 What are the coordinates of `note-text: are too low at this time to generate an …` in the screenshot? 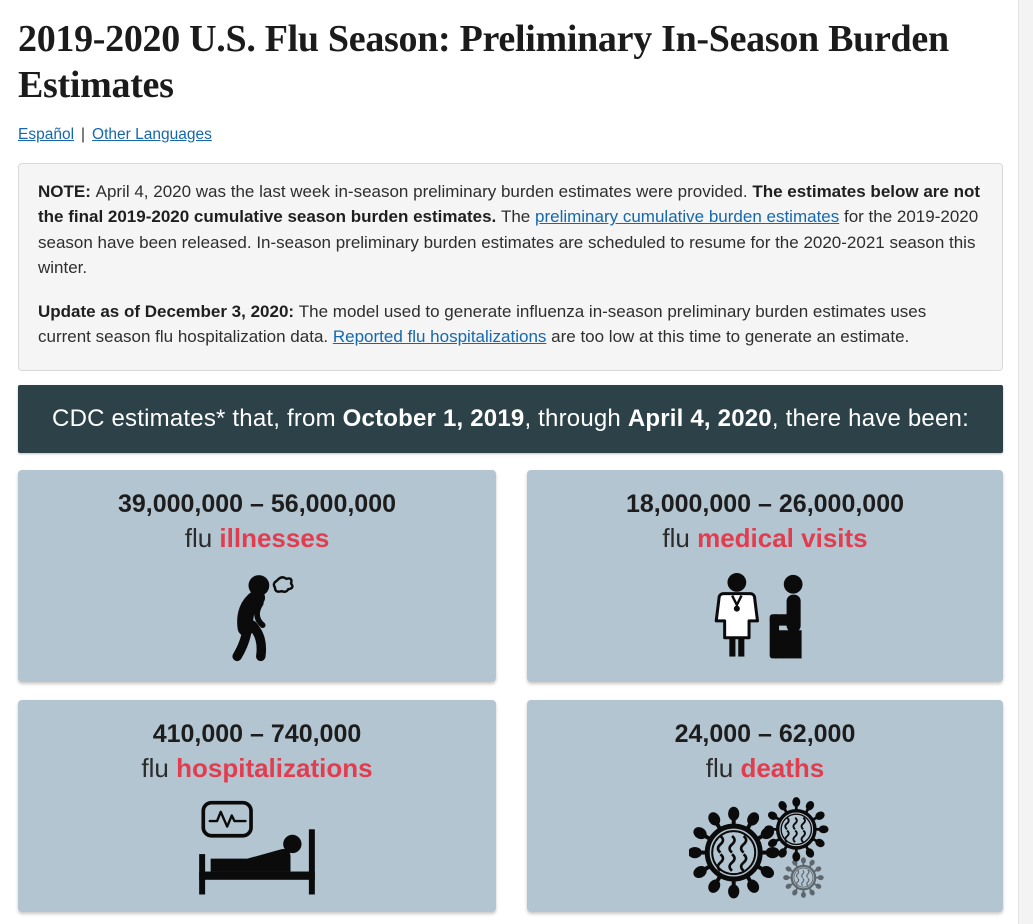 It's located at (728, 337).